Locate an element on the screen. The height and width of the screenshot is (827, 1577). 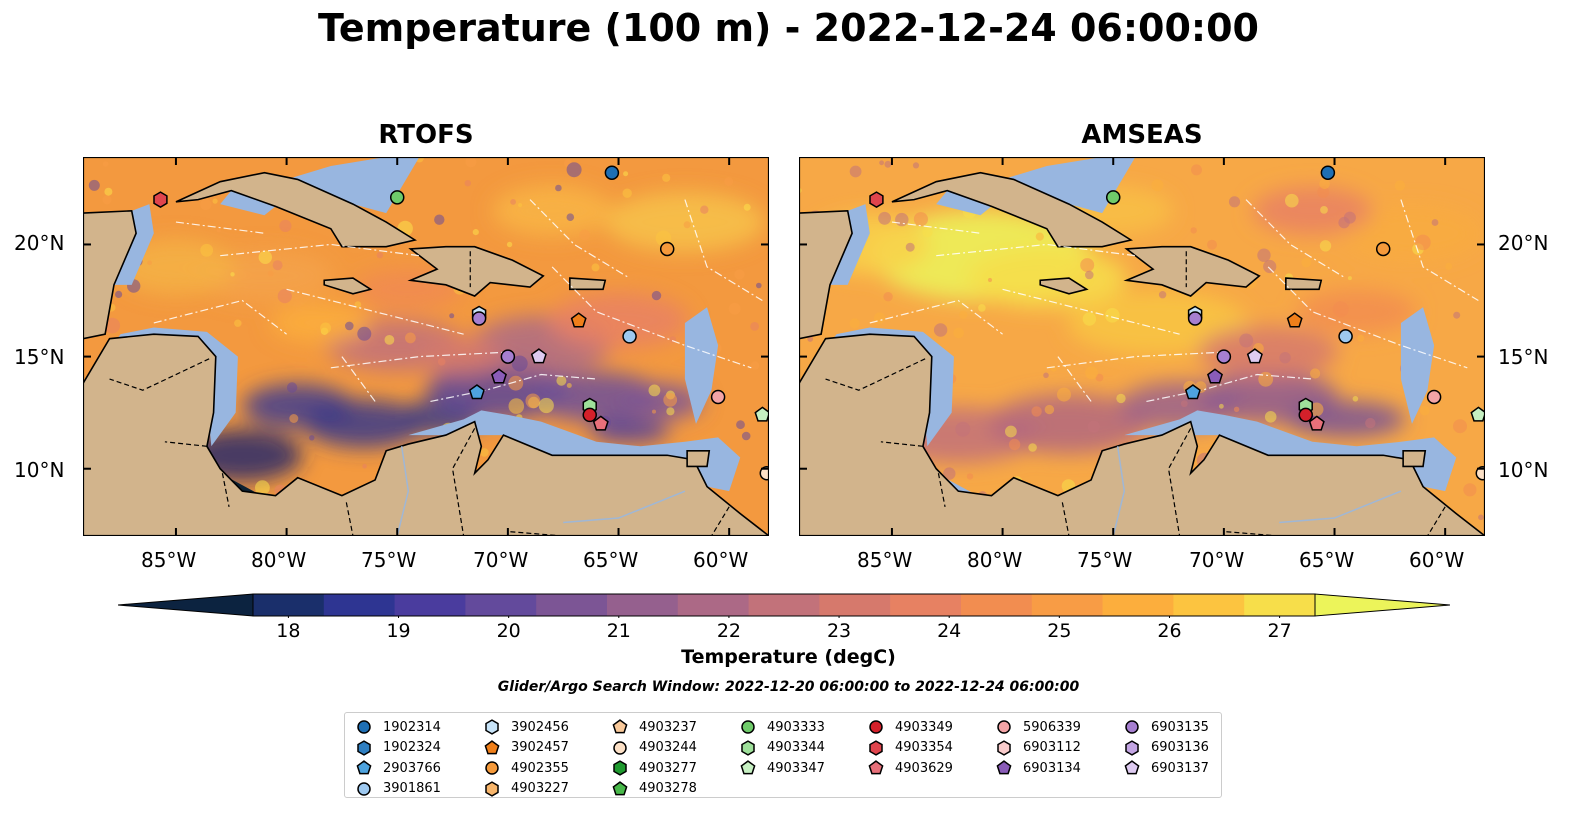
legend-item-6903137: 6903137 is located at coordinates (1166, 768).